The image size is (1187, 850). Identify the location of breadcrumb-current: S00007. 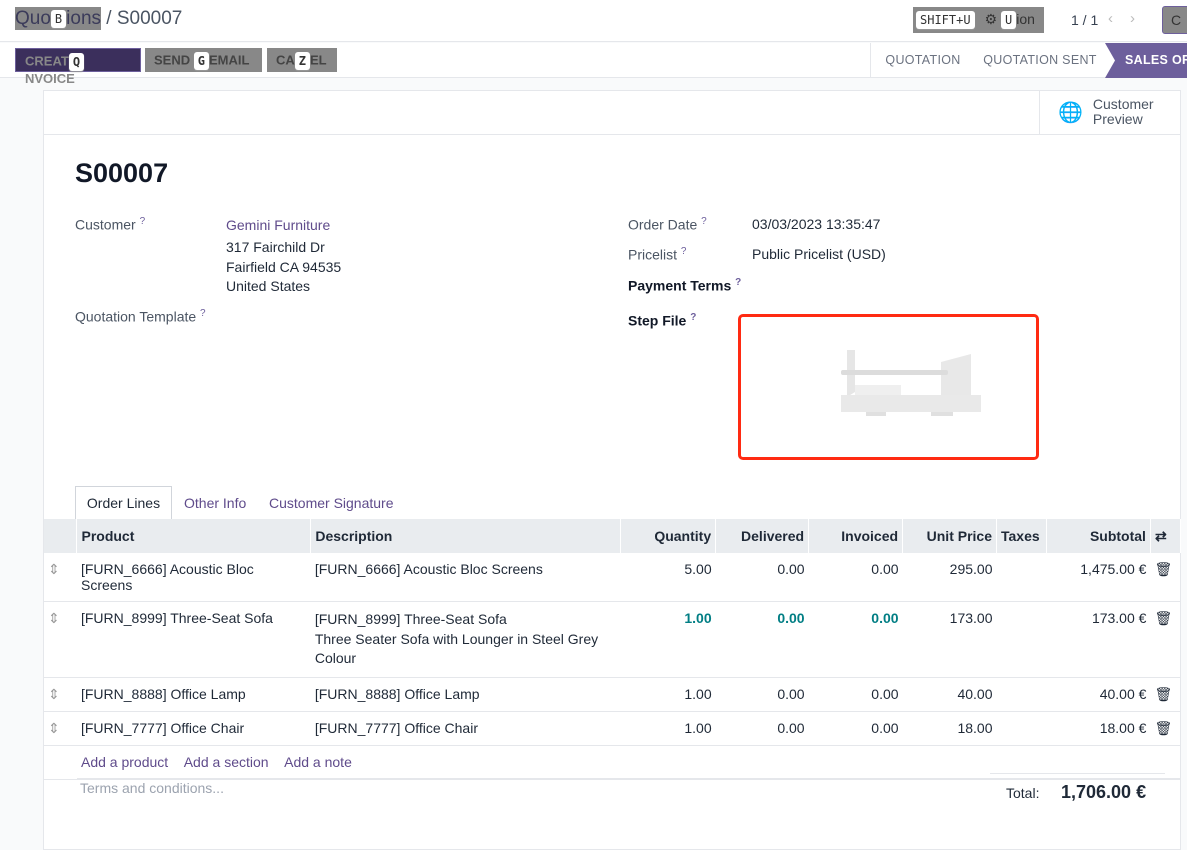
(149, 18).